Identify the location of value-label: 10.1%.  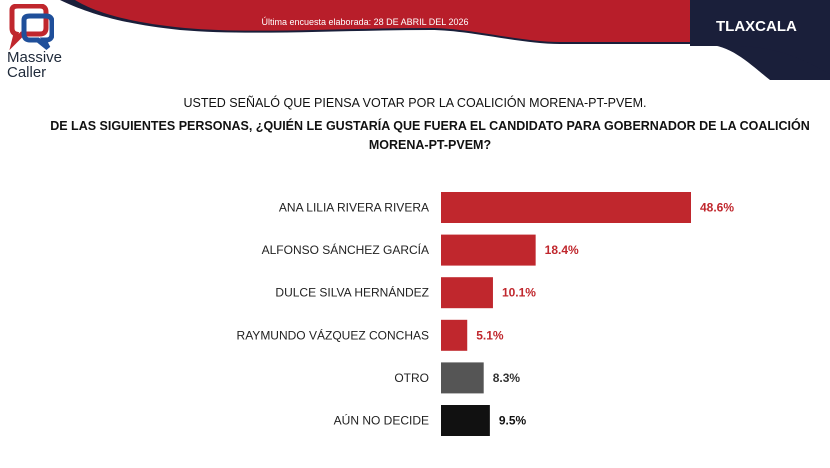
(519, 293).